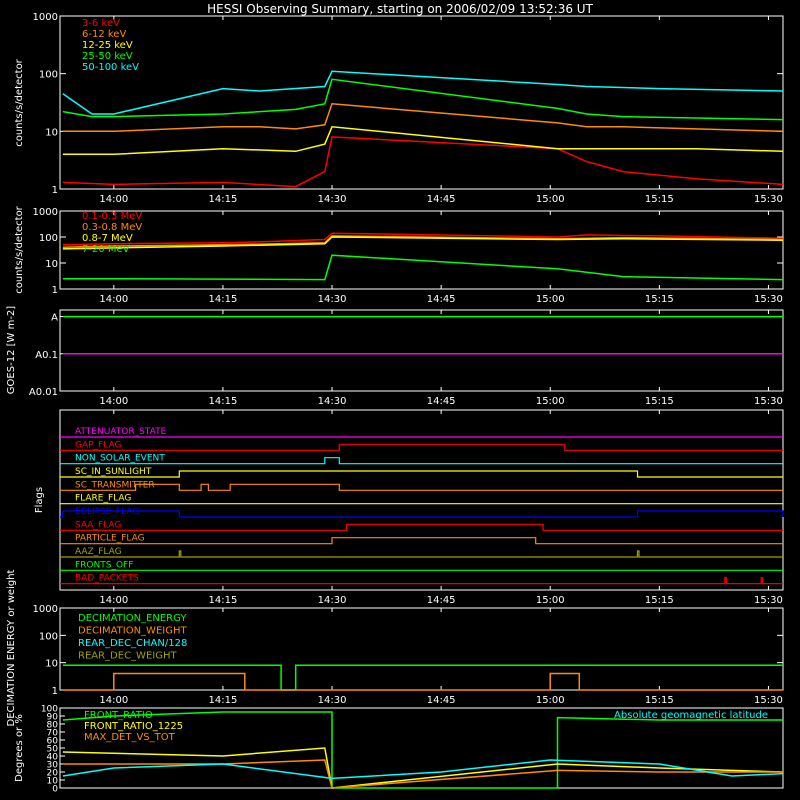  Describe the element at coordinates (39, 500) in the screenshot. I see `y-axis-label: Flags` at that location.